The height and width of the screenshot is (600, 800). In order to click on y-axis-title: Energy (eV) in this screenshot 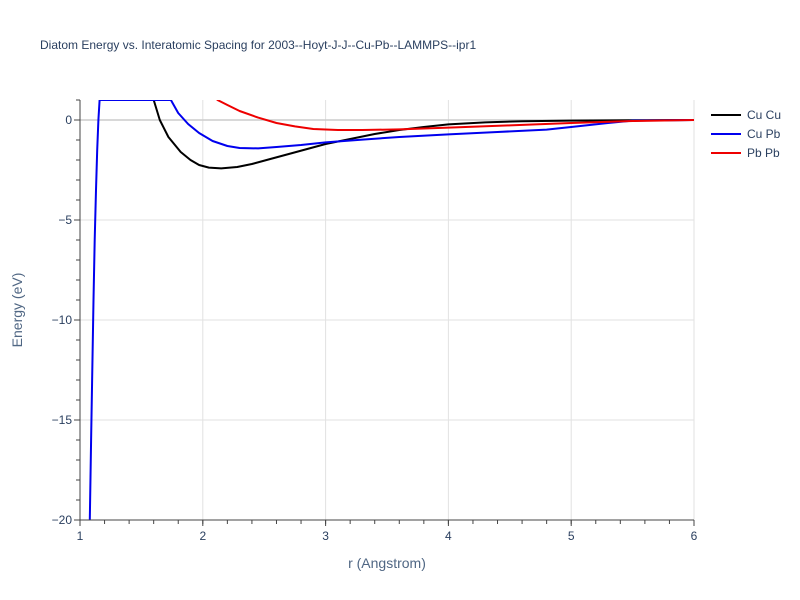, I will do `click(17, 310)`.